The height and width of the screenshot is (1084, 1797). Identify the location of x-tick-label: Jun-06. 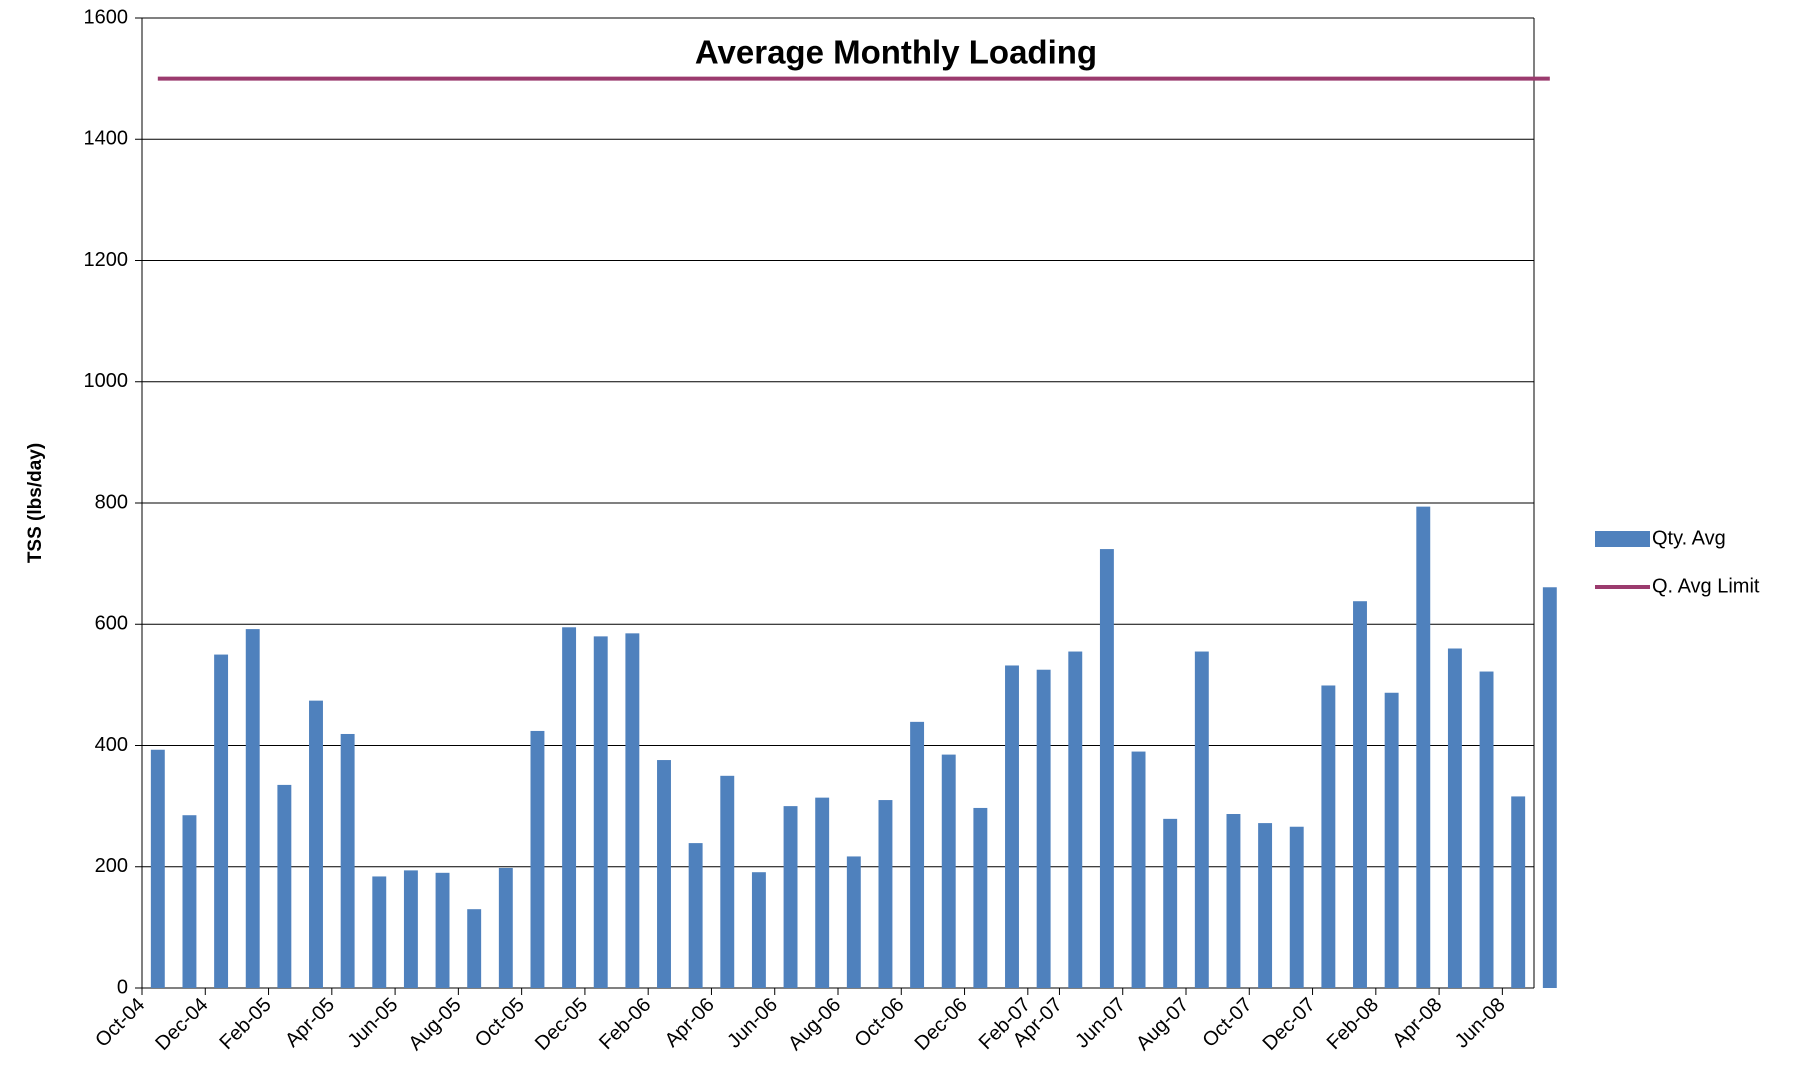
(752, 1023).